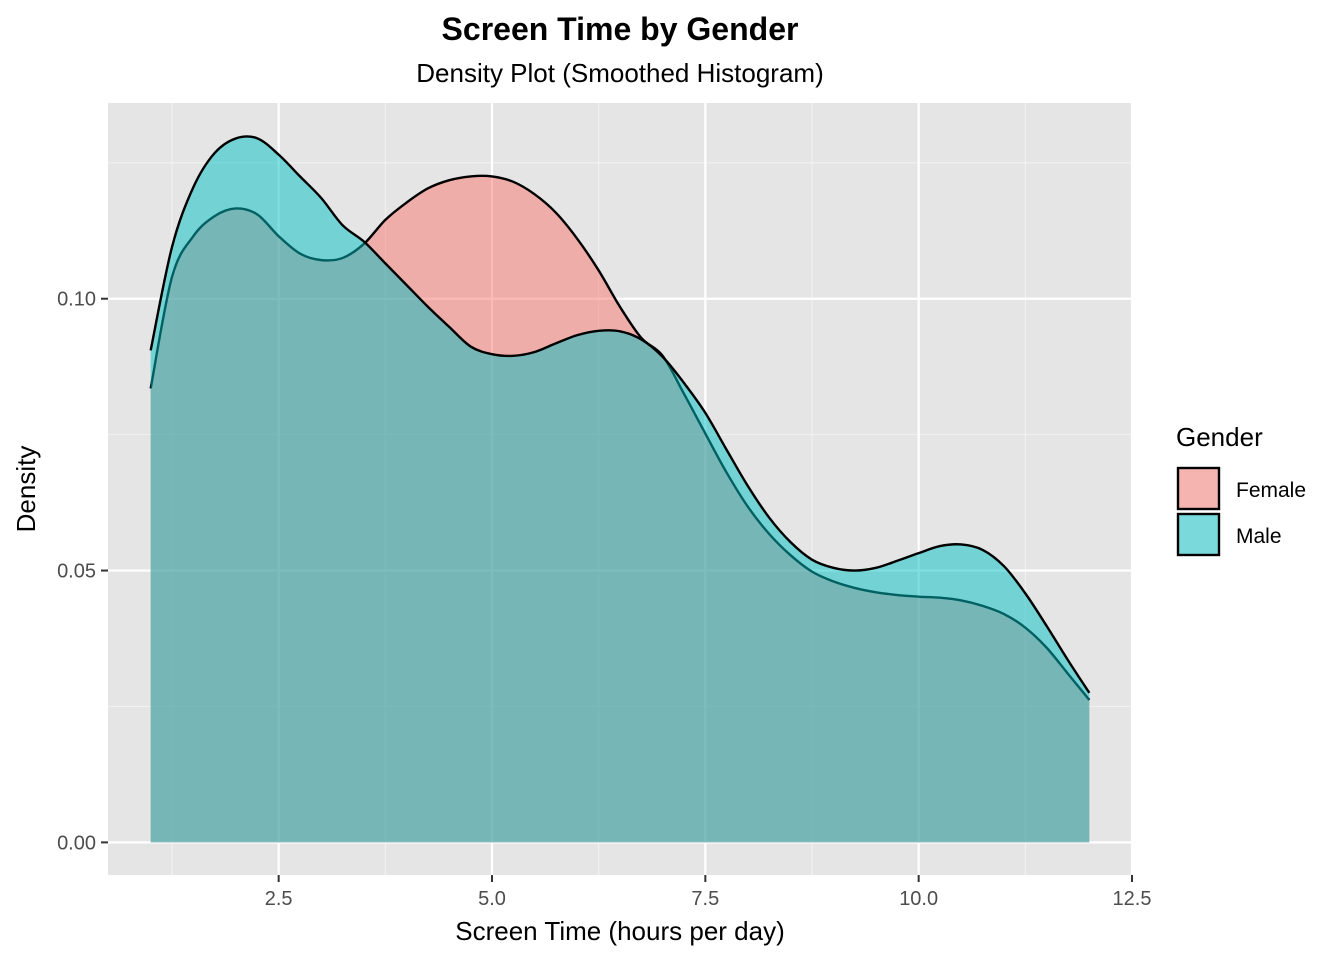 This screenshot has height=960, width=1344. What do you see at coordinates (1219, 437) in the screenshot?
I see `legend-title: Gender` at bounding box center [1219, 437].